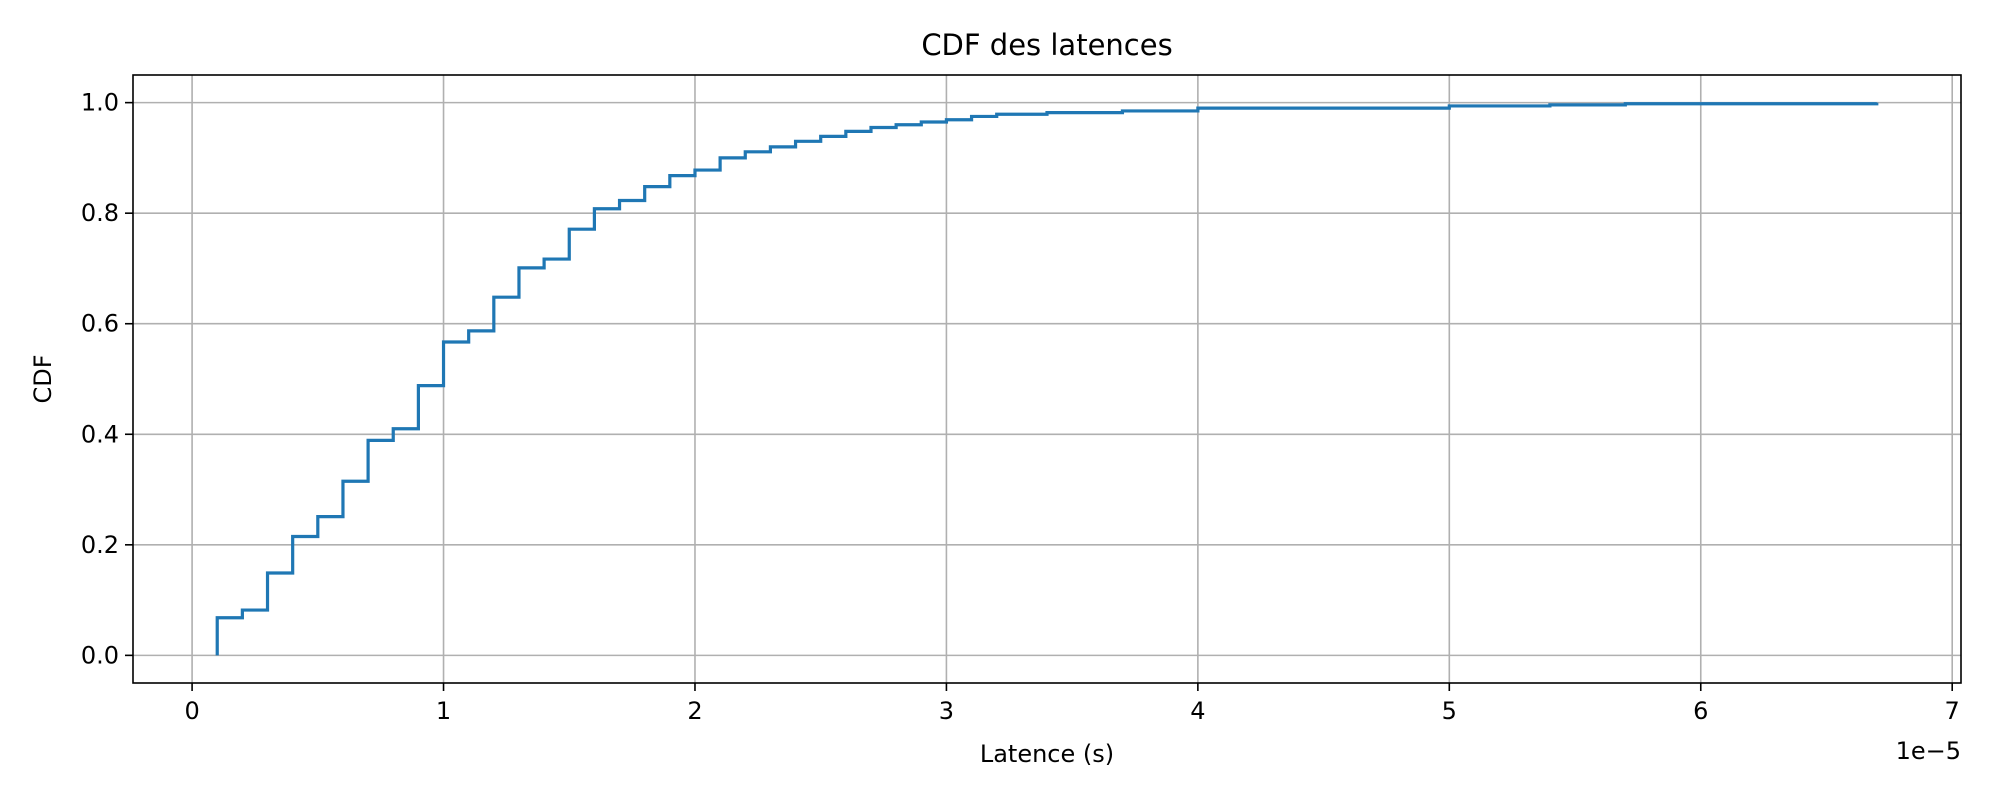 The width and height of the screenshot is (2000, 800). I want to click on x-tick-label: 1, so click(443, 711).